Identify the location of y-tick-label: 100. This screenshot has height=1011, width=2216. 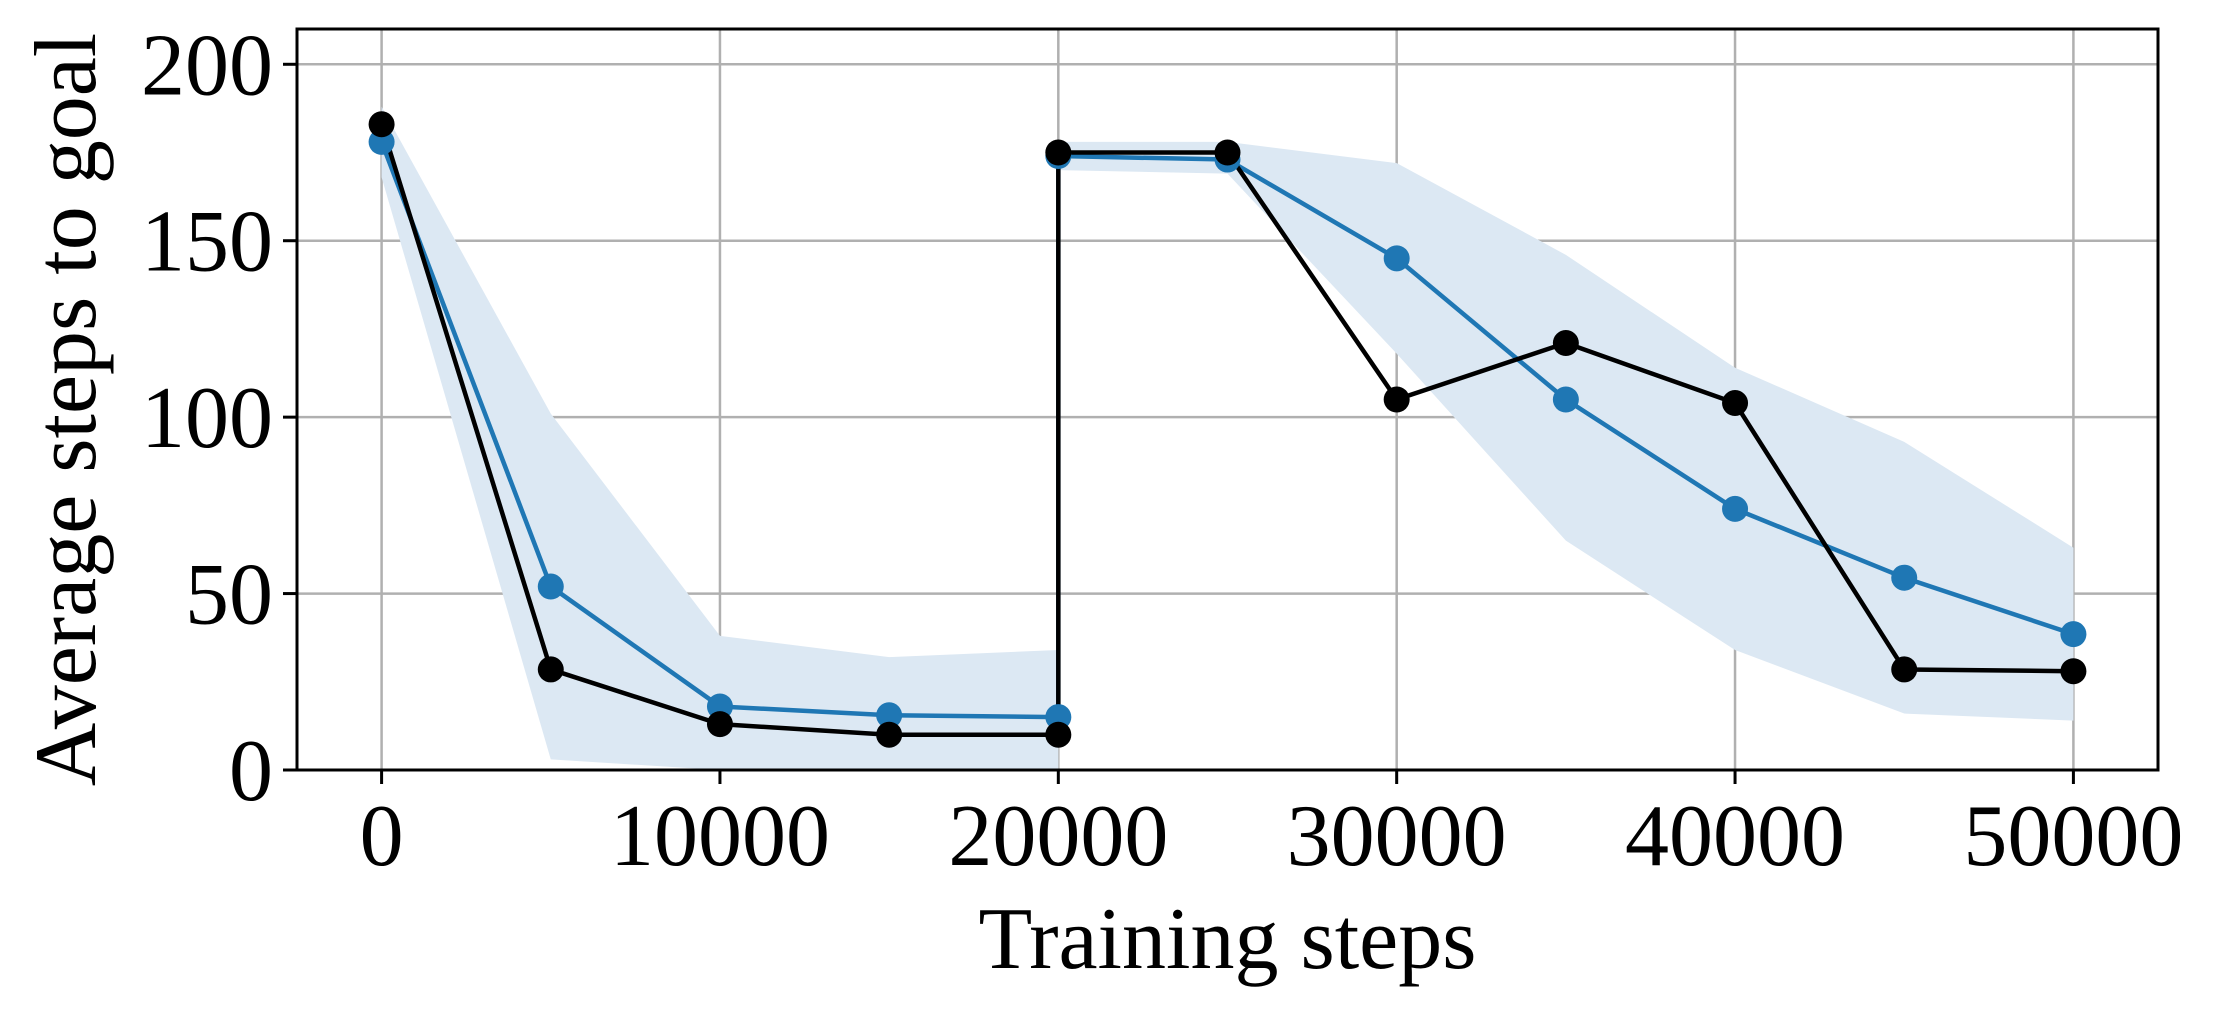
(207, 418).